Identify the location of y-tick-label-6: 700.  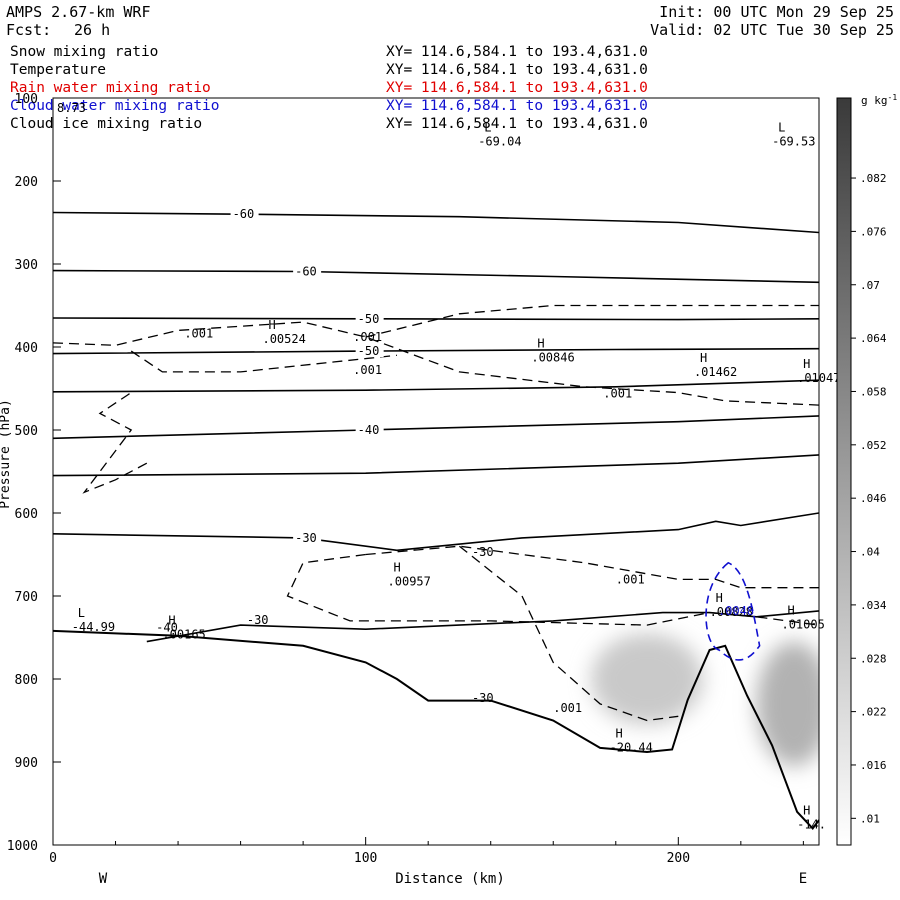
(26, 597).